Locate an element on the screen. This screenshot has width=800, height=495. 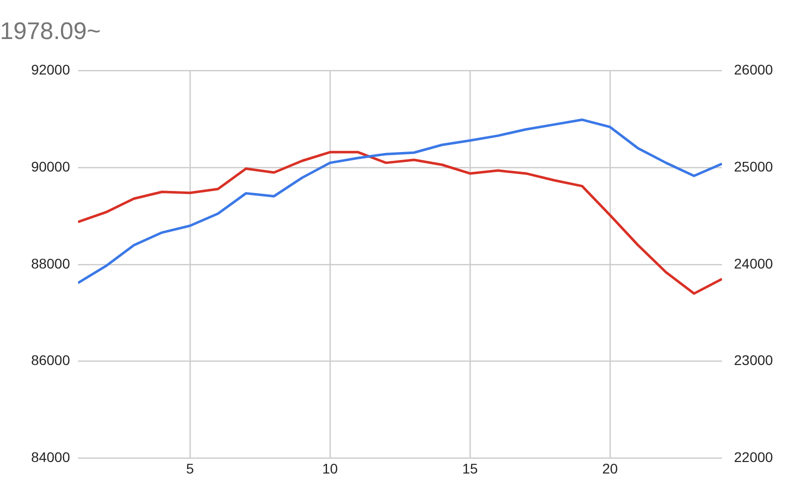
y2-tick-label: 23000 is located at coordinates (754, 360).